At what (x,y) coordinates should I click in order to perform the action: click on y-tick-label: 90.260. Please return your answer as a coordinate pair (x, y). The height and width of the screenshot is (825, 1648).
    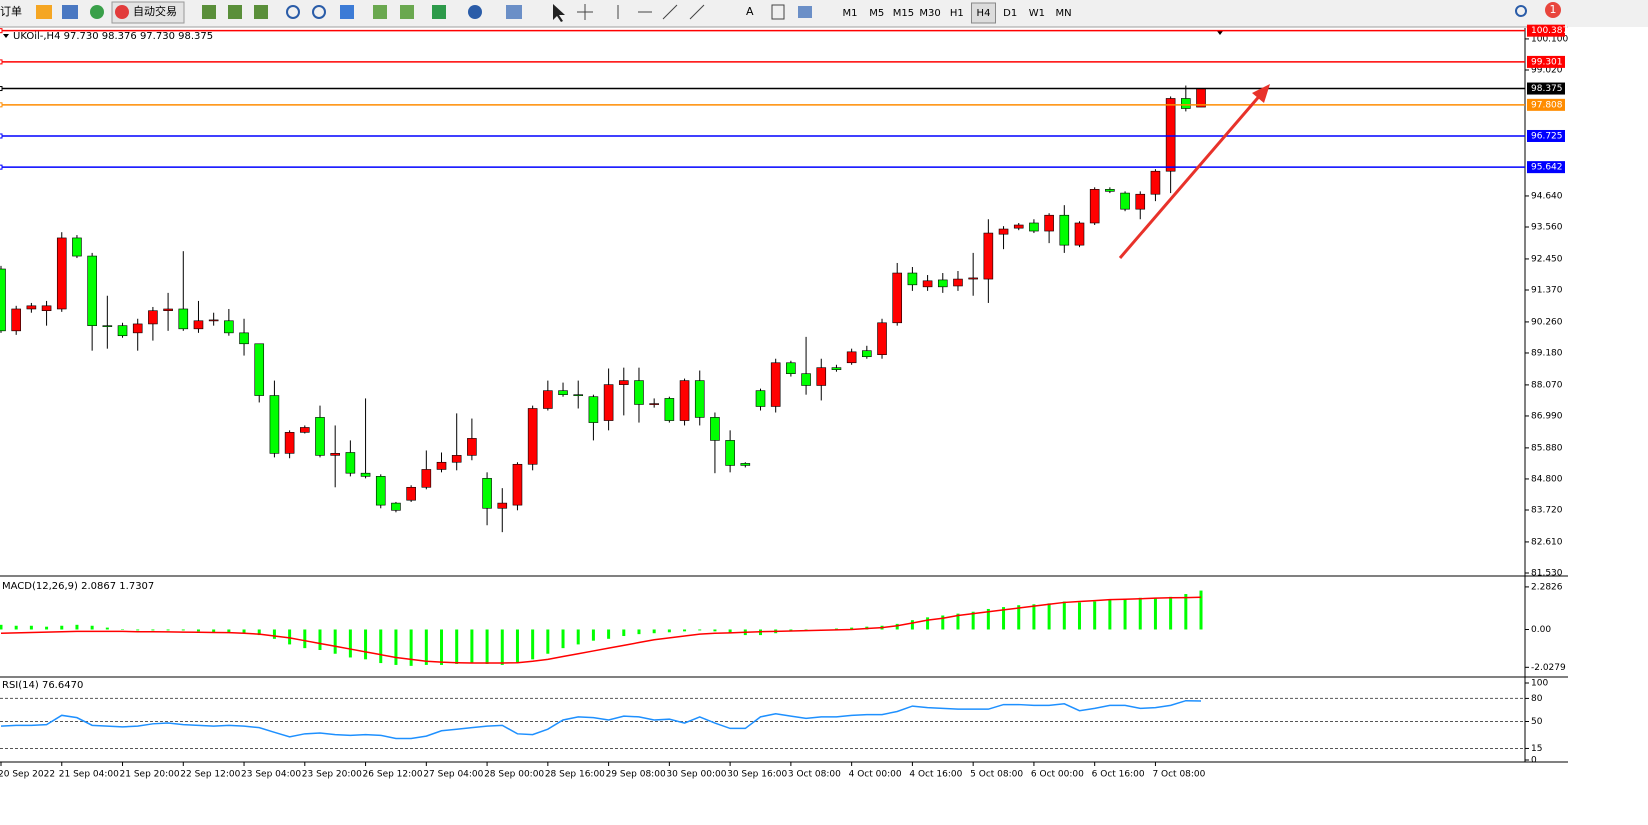
    Looking at the image, I should click on (1547, 322).